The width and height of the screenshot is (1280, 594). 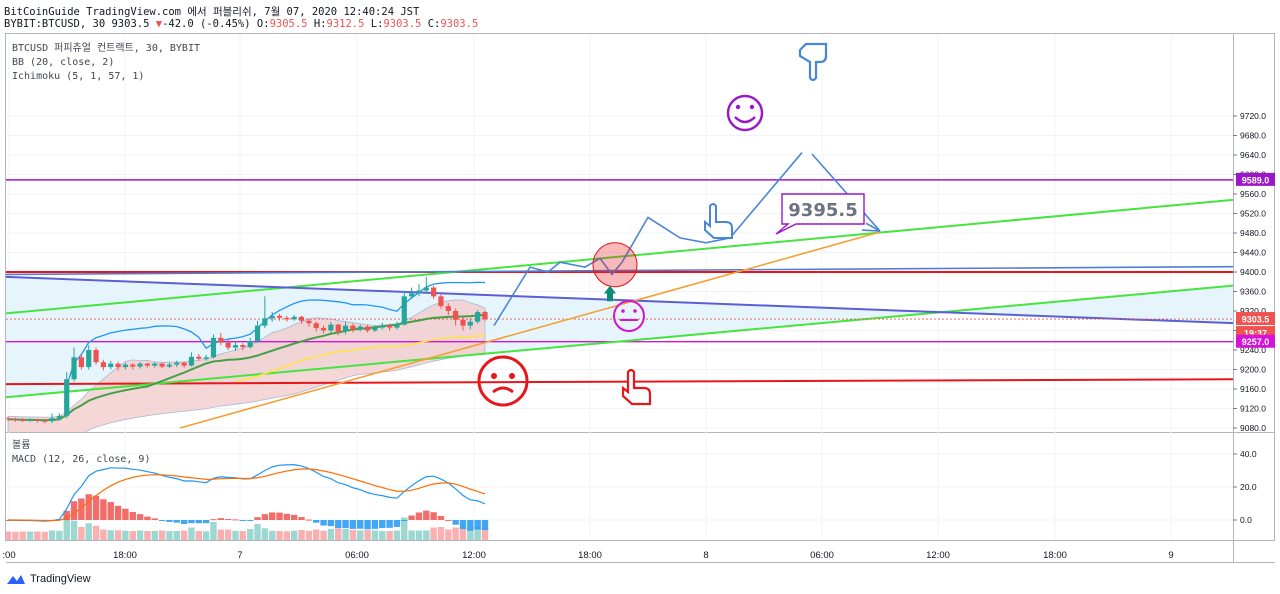 What do you see at coordinates (636, 387) in the screenshot?
I see `hand-pointing-icon` at bounding box center [636, 387].